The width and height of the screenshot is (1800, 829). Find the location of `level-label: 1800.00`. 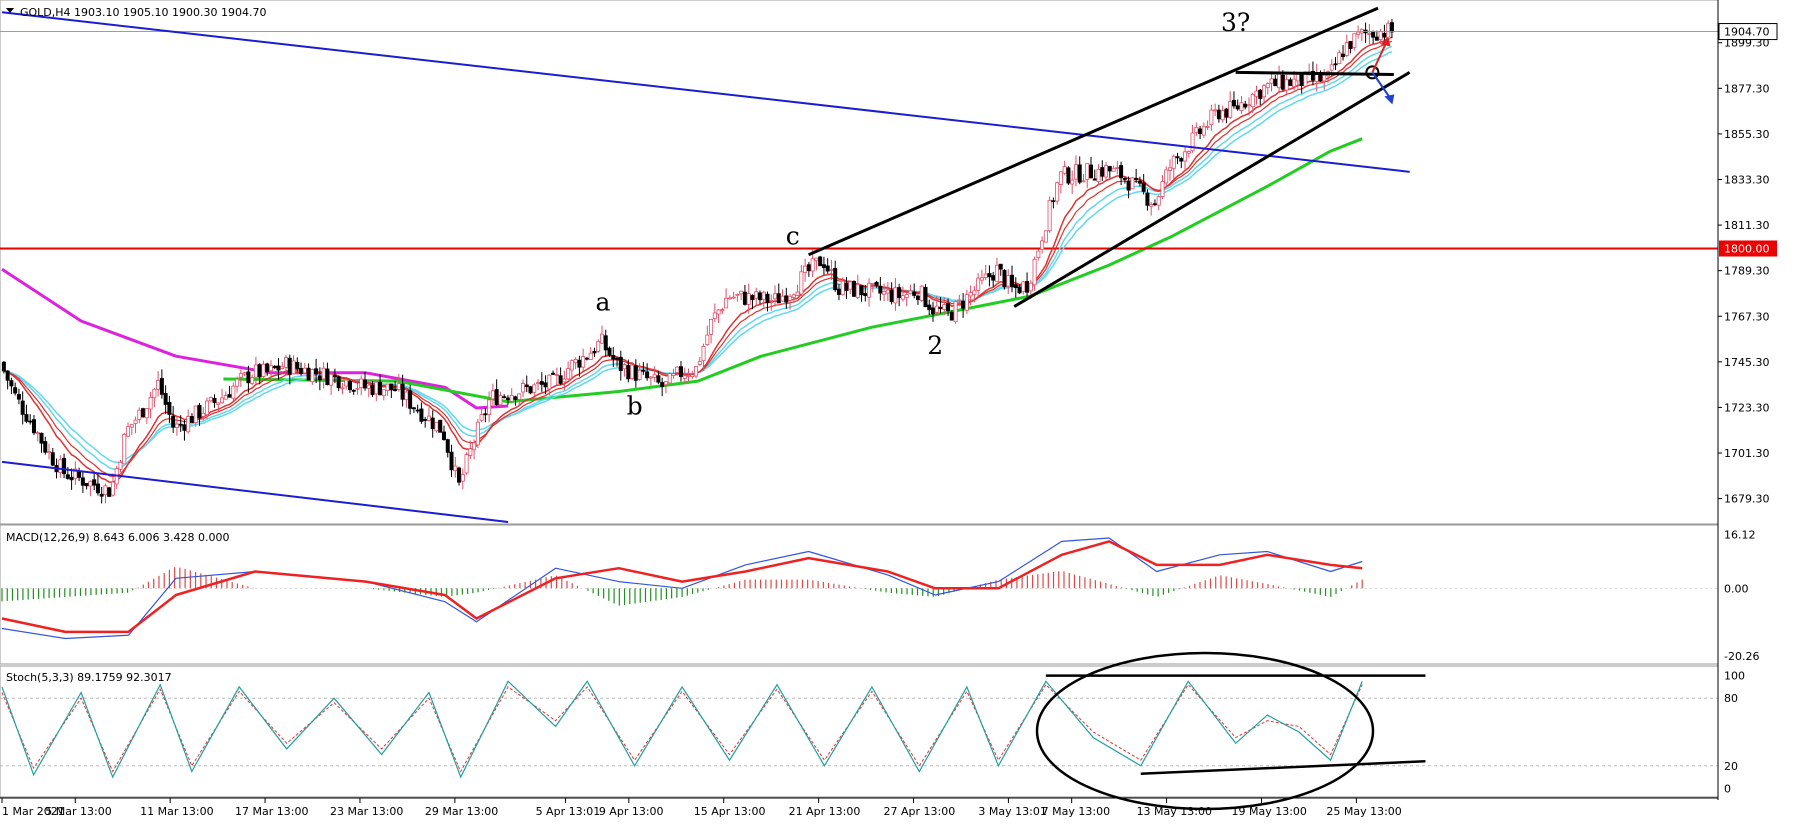

level-label: 1800.00 is located at coordinates (1747, 248).